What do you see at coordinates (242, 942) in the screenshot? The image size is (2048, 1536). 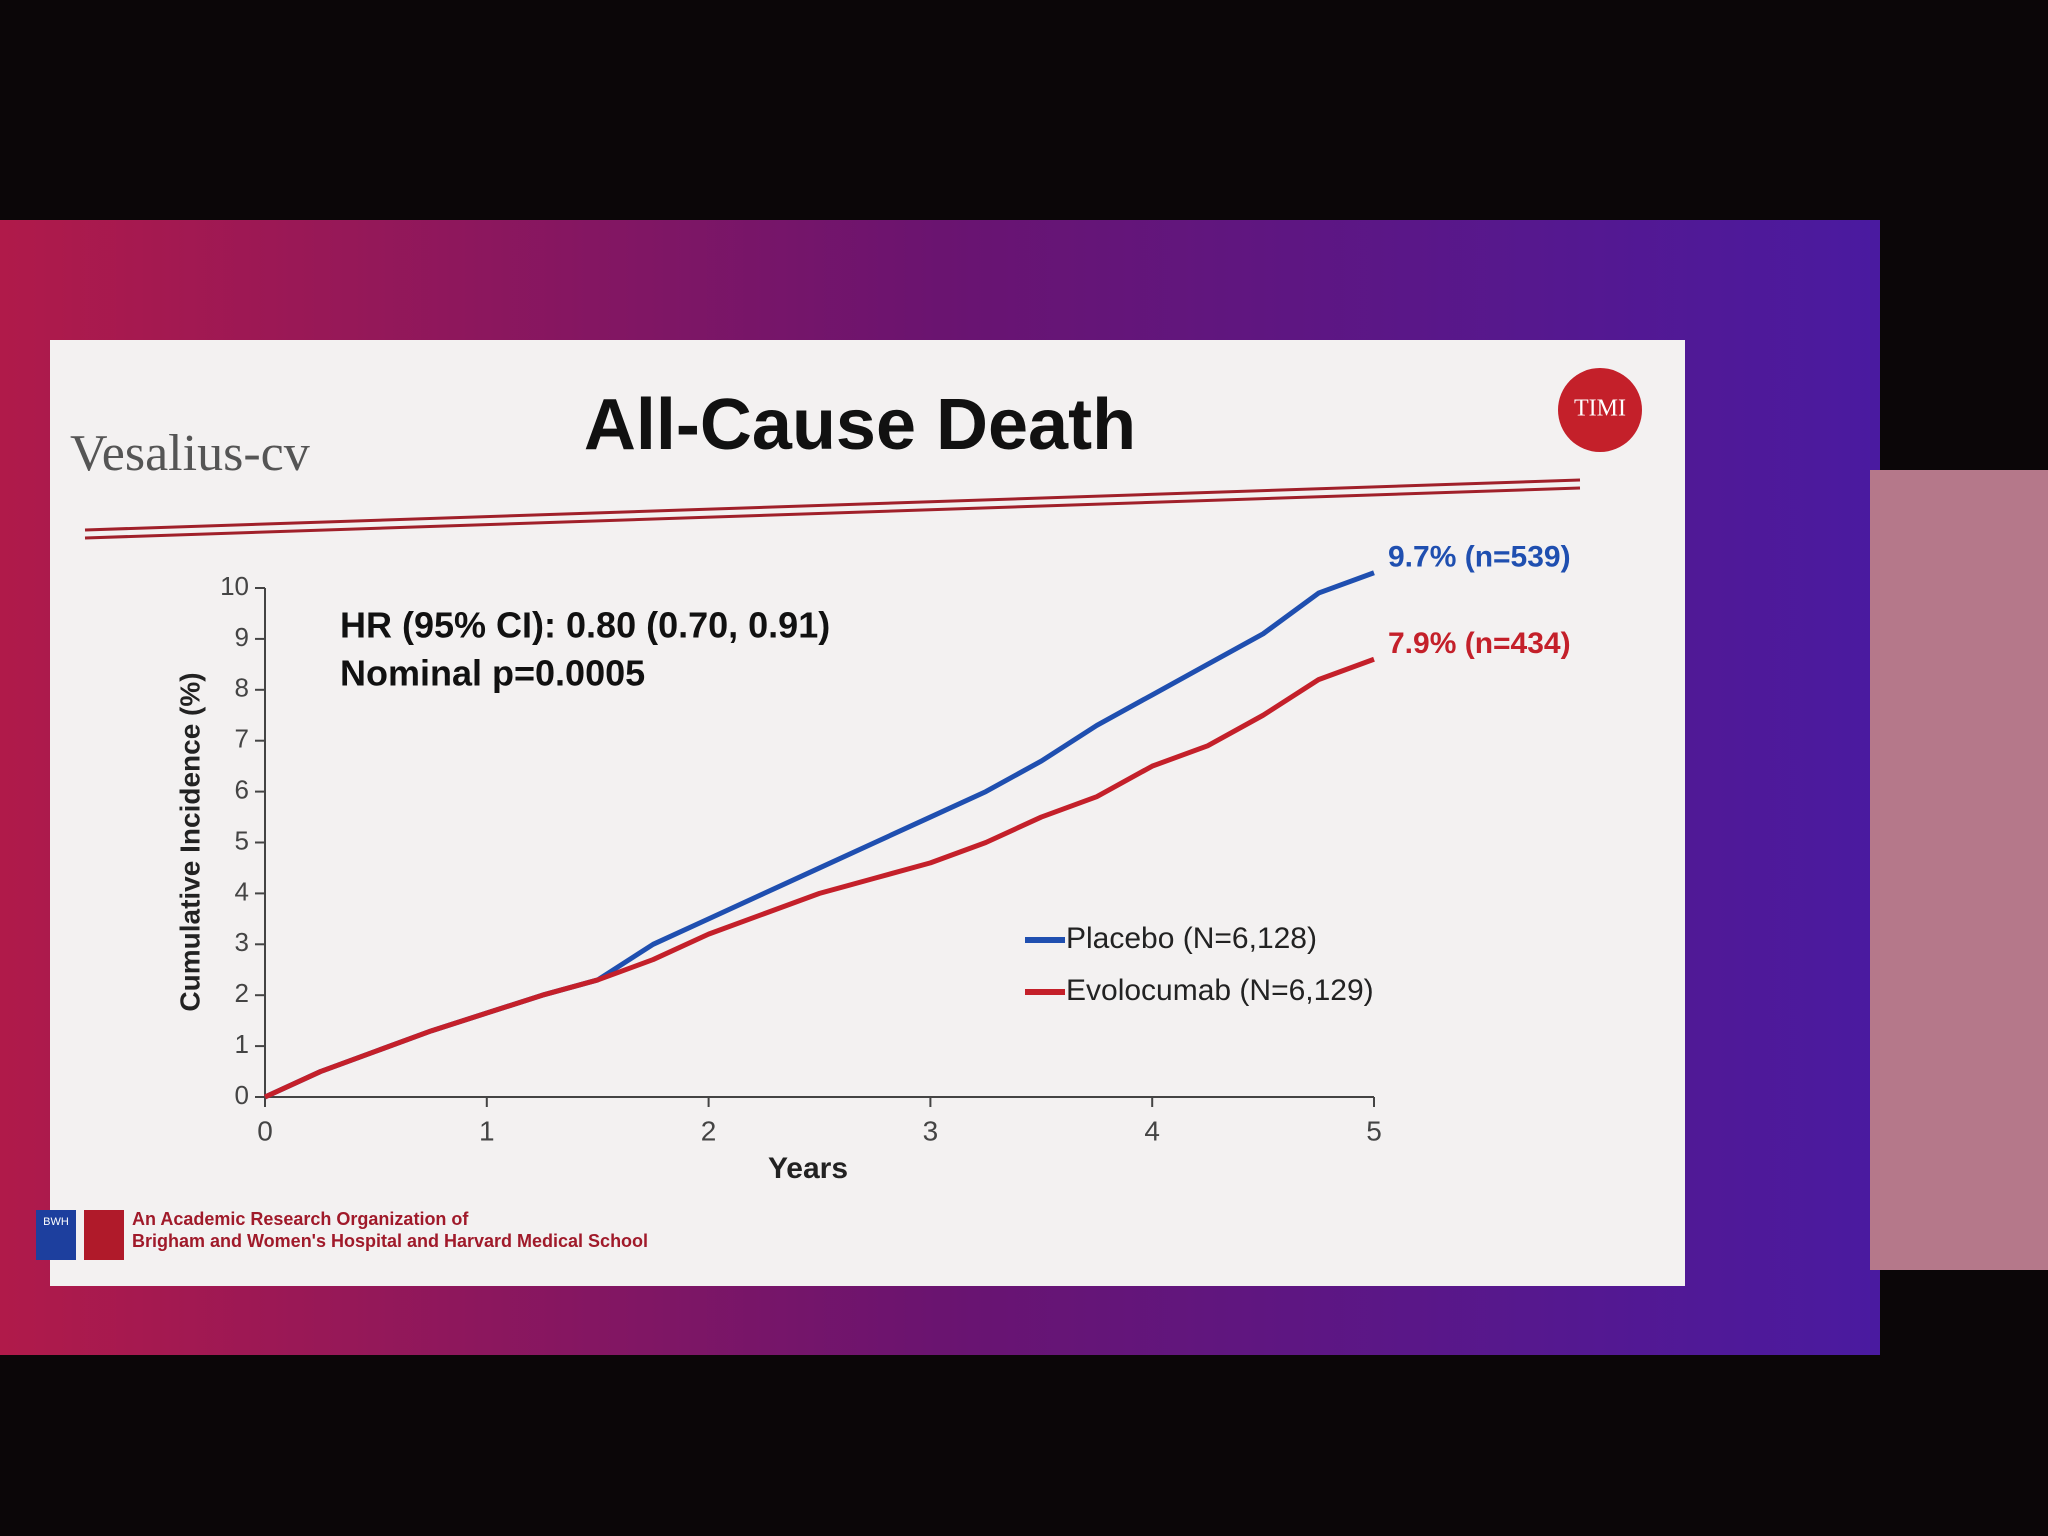 I see `y-tick-label: 3` at bounding box center [242, 942].